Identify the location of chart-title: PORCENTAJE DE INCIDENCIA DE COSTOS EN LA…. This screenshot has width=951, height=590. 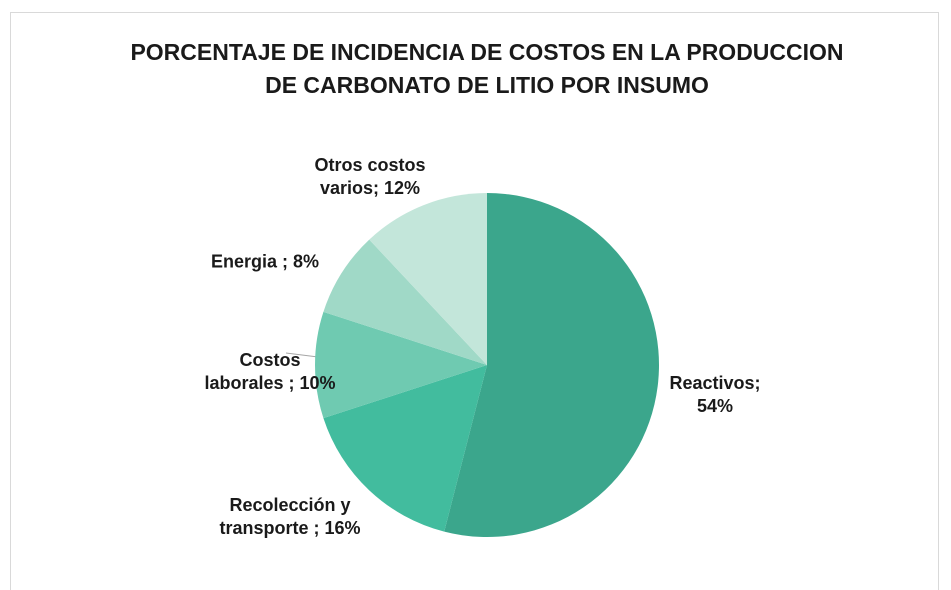
(487, 68).